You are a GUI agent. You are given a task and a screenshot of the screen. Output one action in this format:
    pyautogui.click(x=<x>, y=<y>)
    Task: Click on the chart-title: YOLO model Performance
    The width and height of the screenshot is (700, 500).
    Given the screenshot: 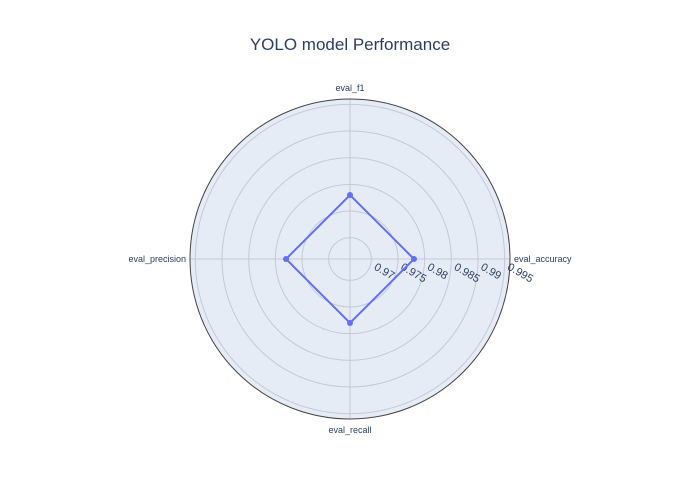 What is the action you would take?
    pyautogui.click(x=350, y=44)
    